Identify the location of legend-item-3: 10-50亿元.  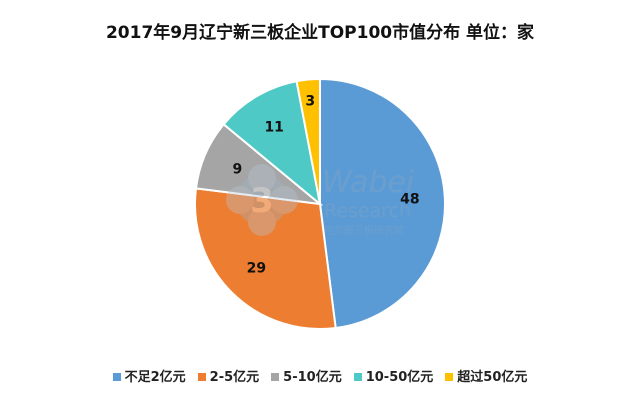
(393, 375).